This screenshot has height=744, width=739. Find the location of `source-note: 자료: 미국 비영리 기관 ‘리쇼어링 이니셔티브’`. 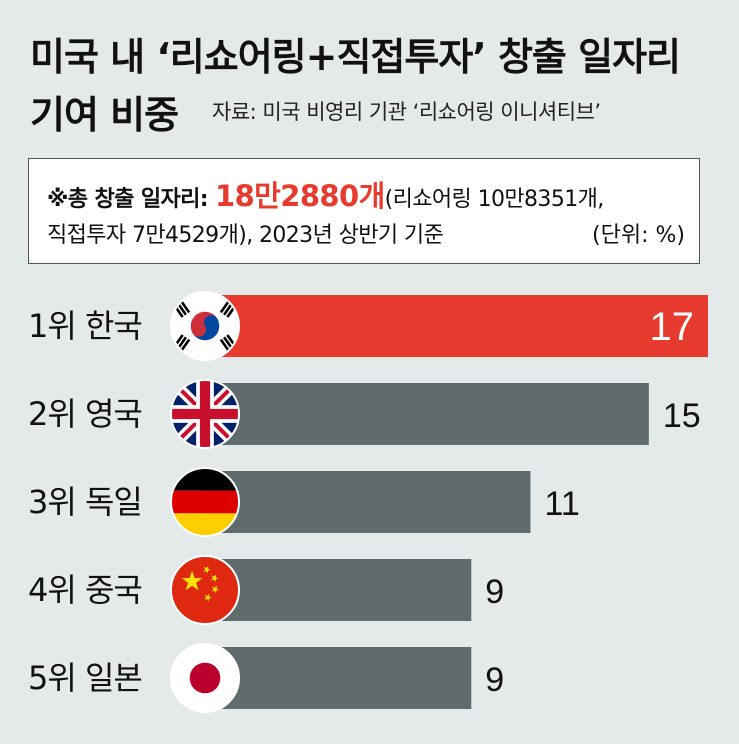

source-note: 자료: 미국 비영리 기관 ‘리쇼어링 이니셔티브’ is located at coordinates (406, 112).